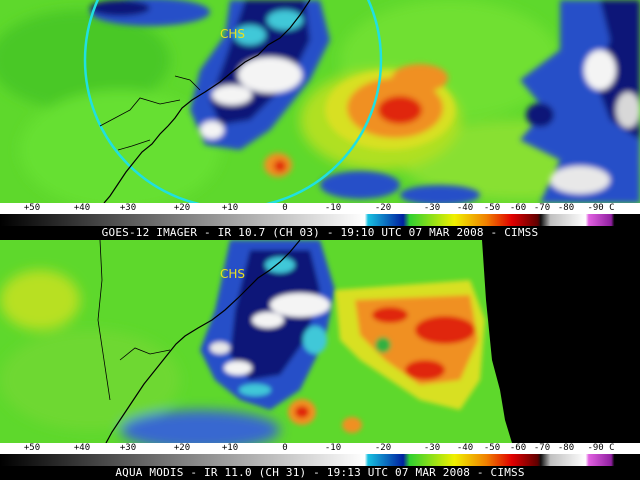 Image resolution: width=640 pixels, height=480 pixels. What do you see at coordinates (561, 341) in the screenshot?
I see `no-data-region` at bounding box center [561, 341].